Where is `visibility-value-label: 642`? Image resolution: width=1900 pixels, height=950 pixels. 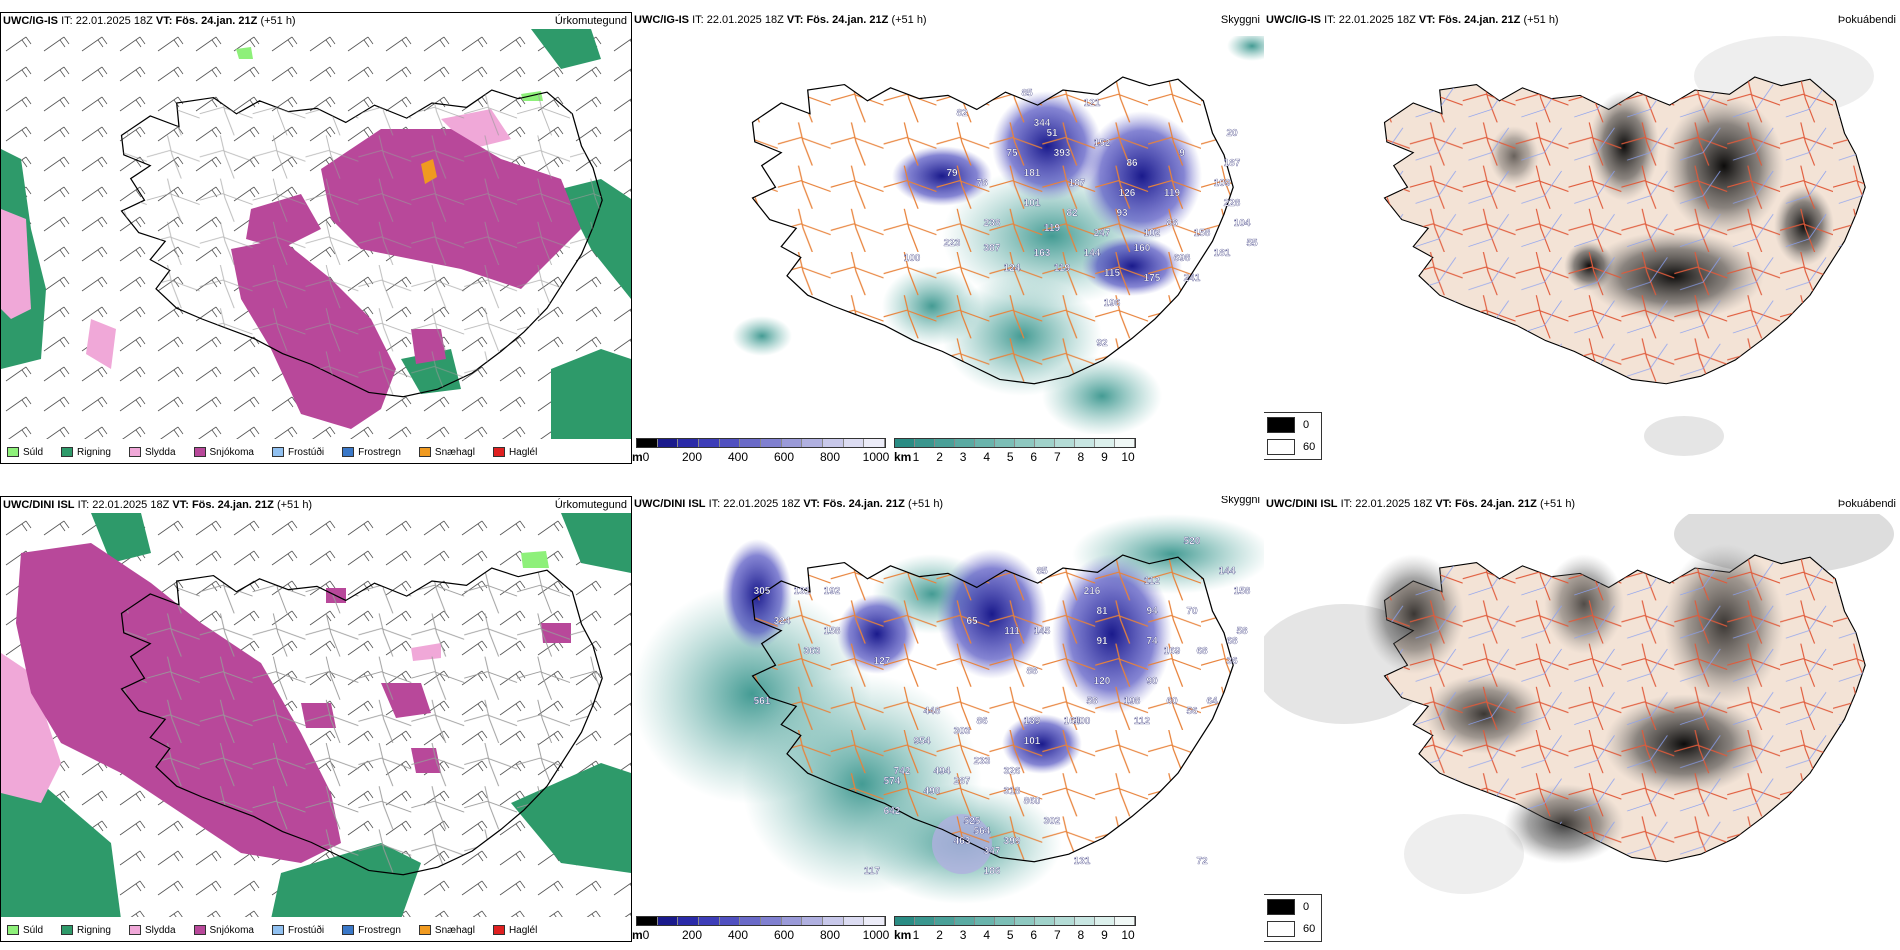 visibility-value-label: 642 is located at coordinates (892, 811).